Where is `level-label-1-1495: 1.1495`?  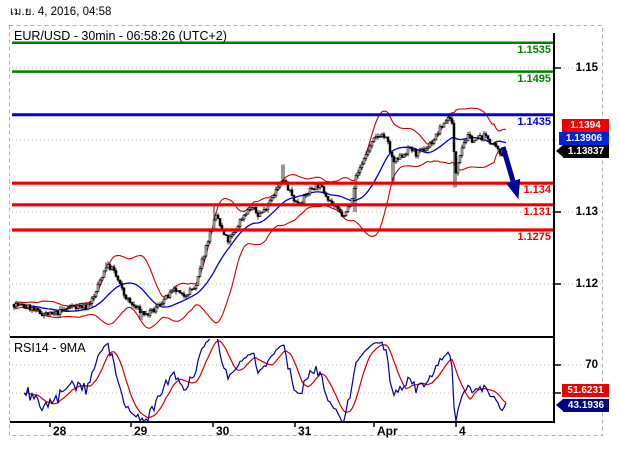
level-label-1-1495: 1.1495 is located at coordinates (534, 78).